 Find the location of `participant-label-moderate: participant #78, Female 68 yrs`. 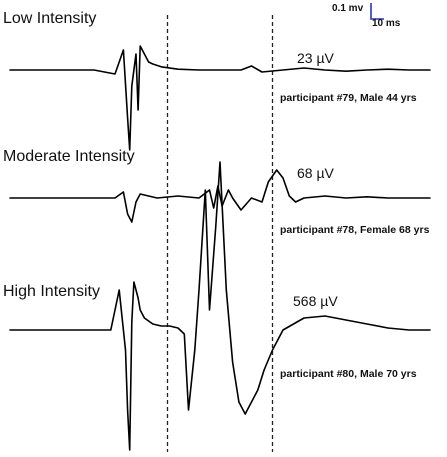

participant-label-moderate: participant #78, Female 68 yrs is located at coordinates (355, 230).